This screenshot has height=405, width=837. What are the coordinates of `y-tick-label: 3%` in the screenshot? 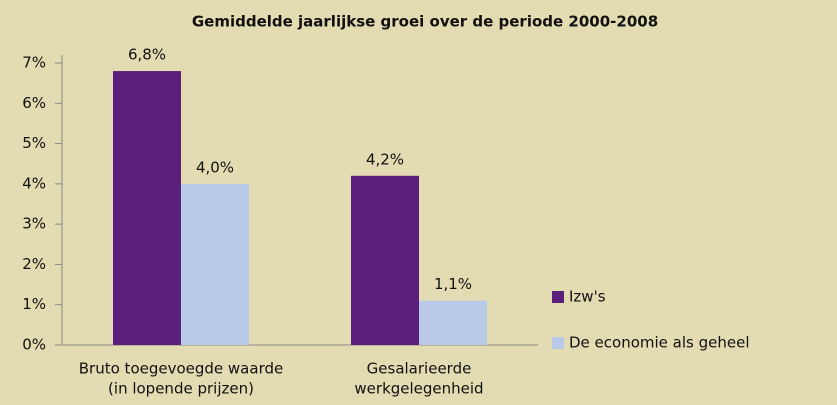 It's located at (34, 224).